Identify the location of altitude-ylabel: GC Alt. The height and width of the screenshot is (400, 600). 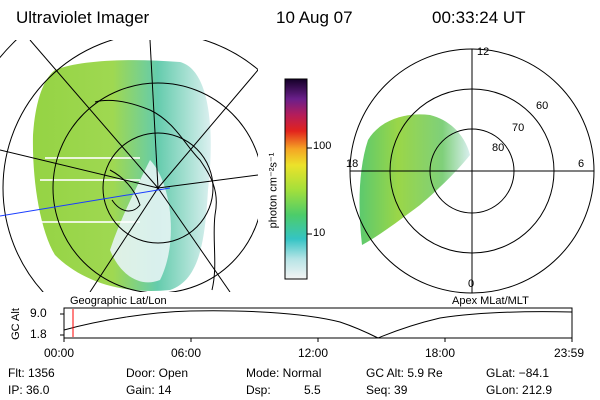
(16, 324).